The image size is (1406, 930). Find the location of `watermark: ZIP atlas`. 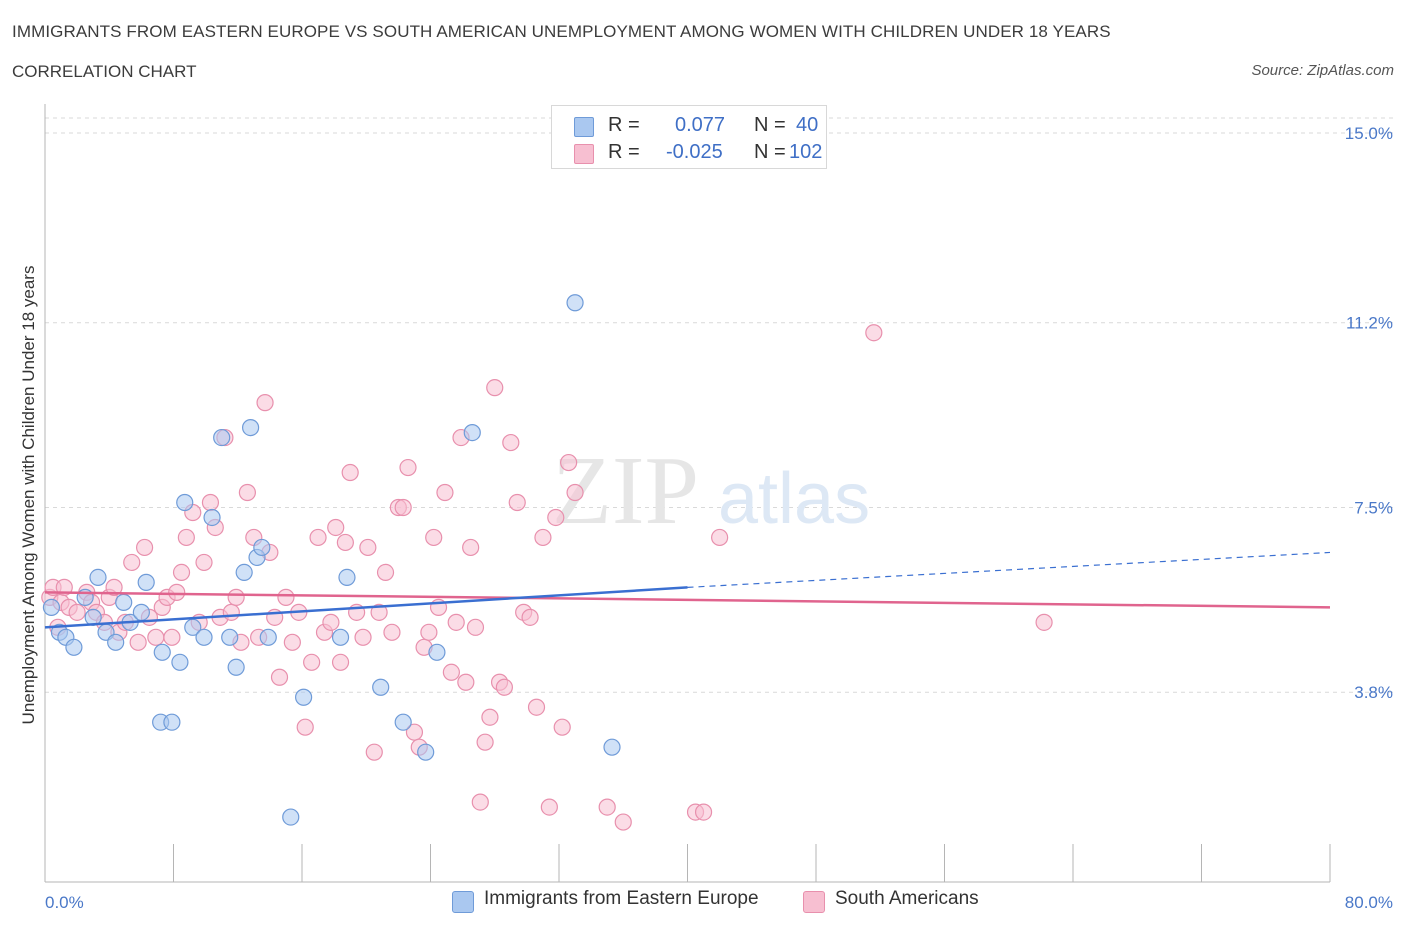

watermark: ZIP atlas is located at coordinates (711, 491).